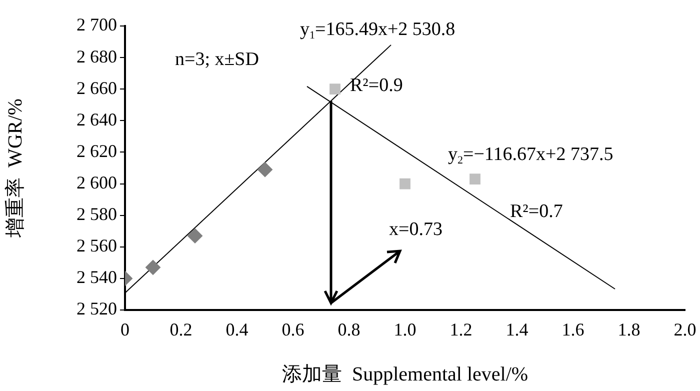 The height and width of the screenshot is (391, 700). What do you see at coordinates (96, 150) in the screenshot?
I see `y-tick-label: 2 620` at bounding box center [96, 150].